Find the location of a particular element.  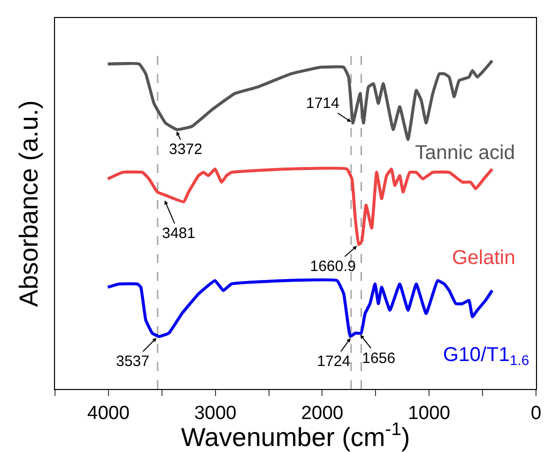

x-tick-label: 1000 is located at coordinates (429, 413).